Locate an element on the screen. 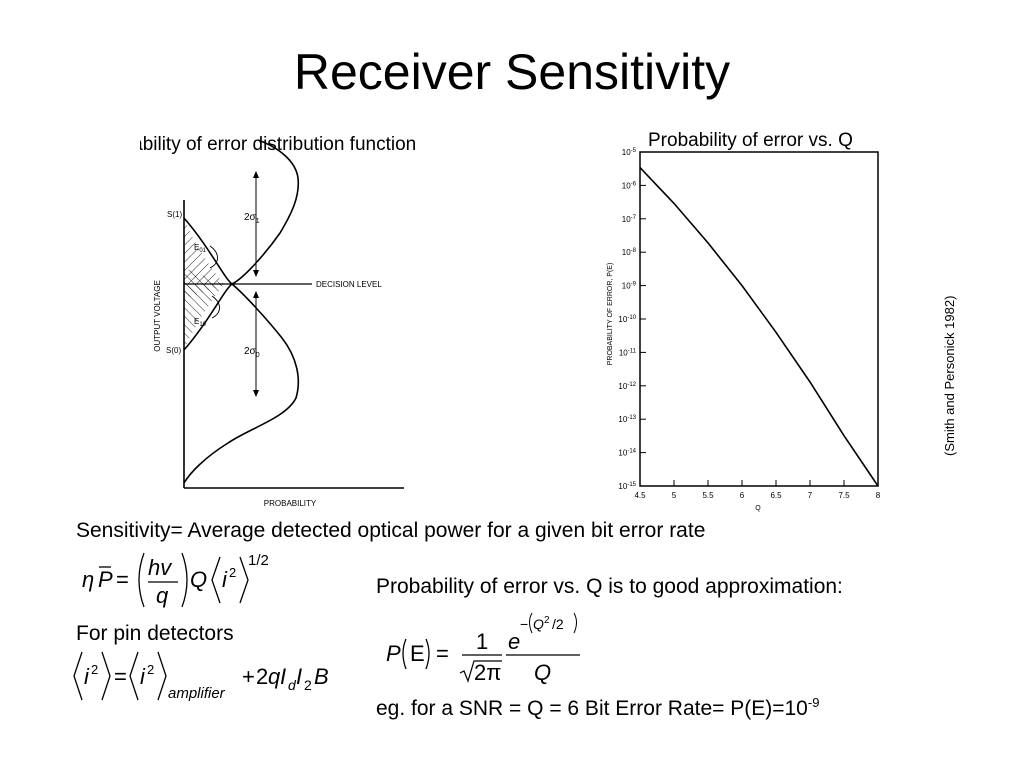 The image size is (1024, 768). svg-text: 1 is located at coordinates (482, 641).